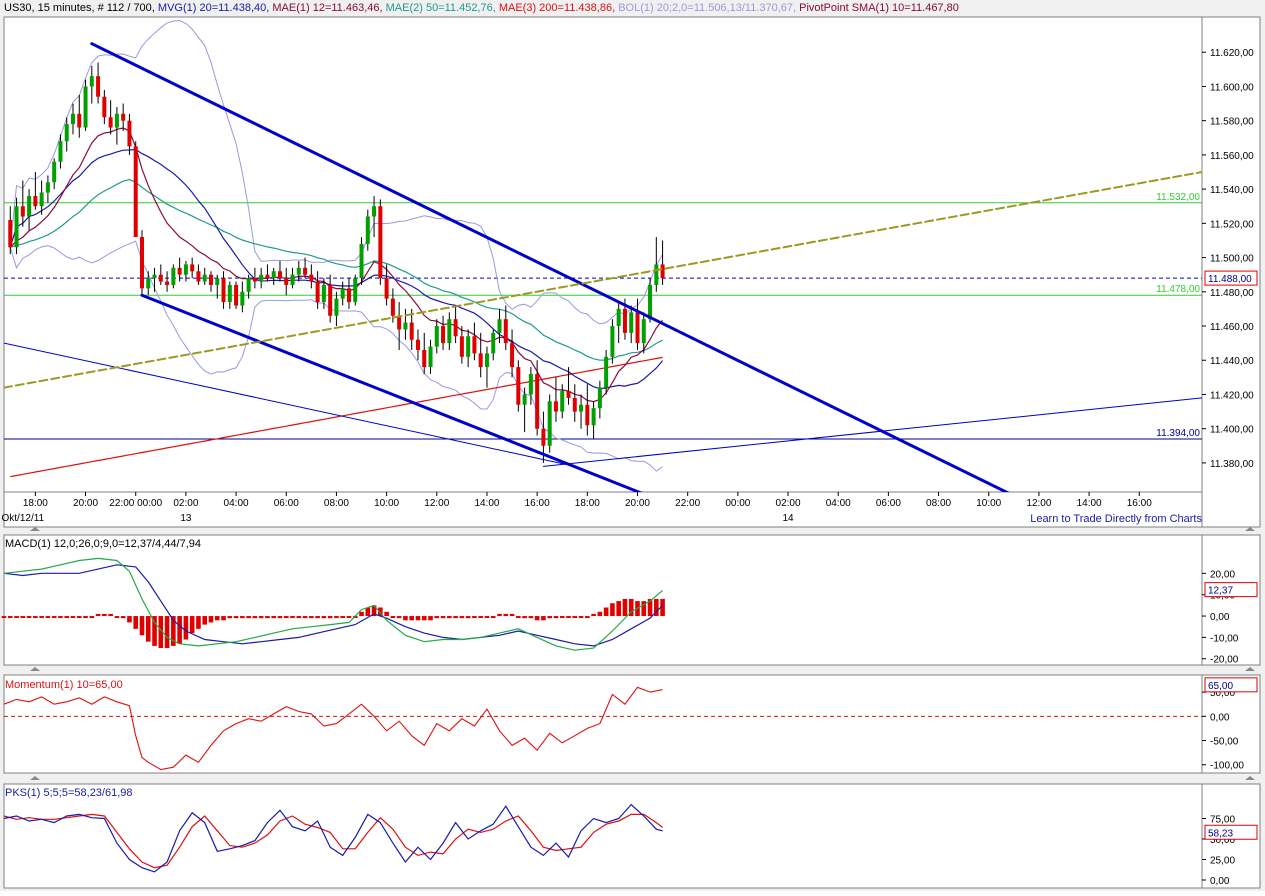 The height and width of the screenshot is (896, 1265). Describe the element at coordinates (587, 503) in the screenshot. I see `time-tick-label: 18:00` at that location.